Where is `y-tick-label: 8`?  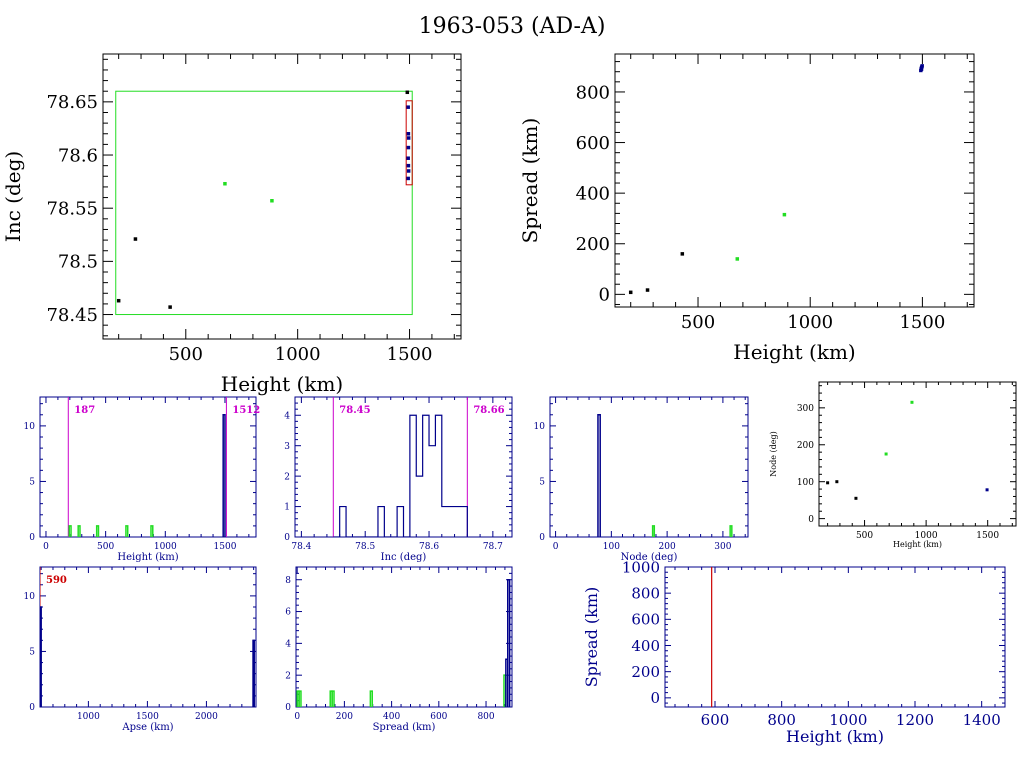 y-tick-label: 8 is located at coordinates (288, 581).